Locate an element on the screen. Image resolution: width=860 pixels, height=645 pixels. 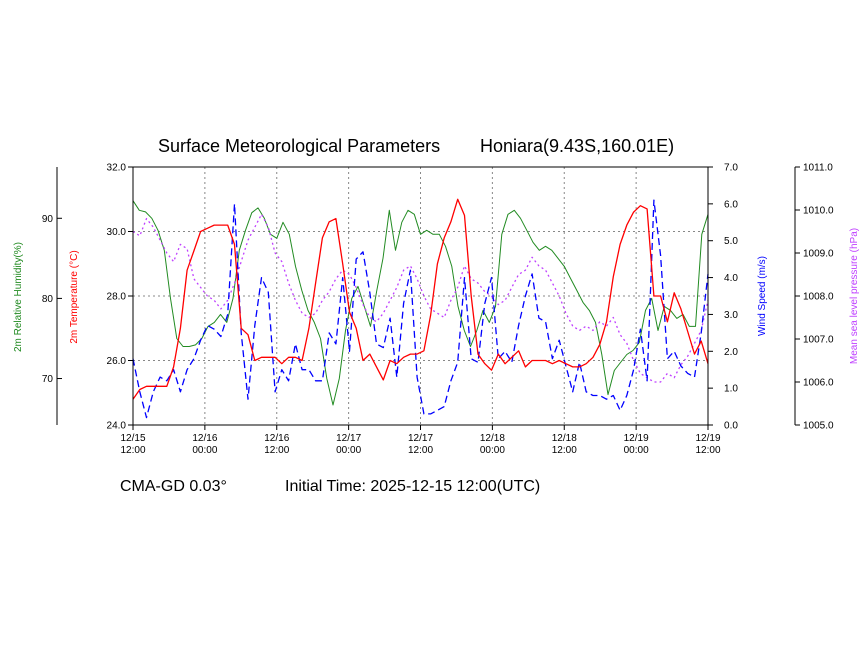
wind-tick-label: 3.0 is located at coordinates (731, 315).